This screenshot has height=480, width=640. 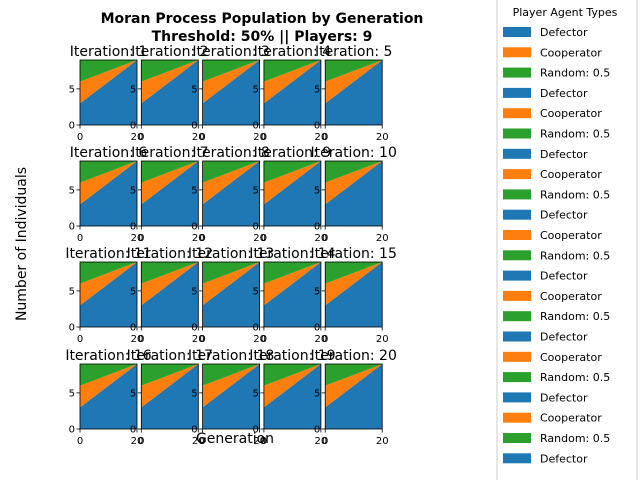 What do you see at coordinates (170, 356) in the screenshot?
I see `subplot-title: Iteration: 17` at bounding box center [170, 356].